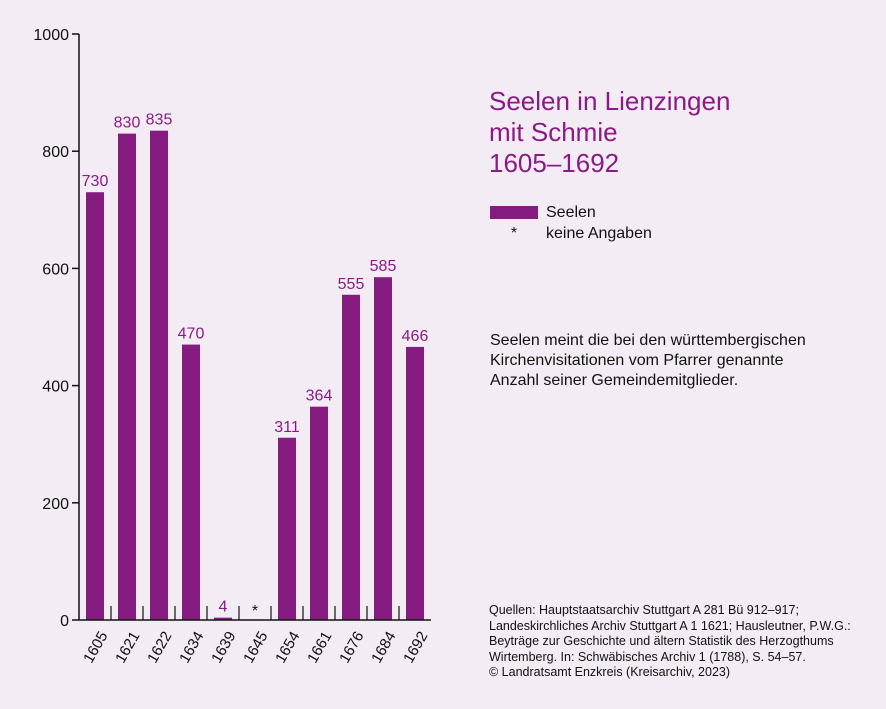 This screenshot has width=886, height=709. What do you see at coordinates (64, 621) in the screenshot?
I see `y-tick-label: 0` at bounding box center [64, 621].